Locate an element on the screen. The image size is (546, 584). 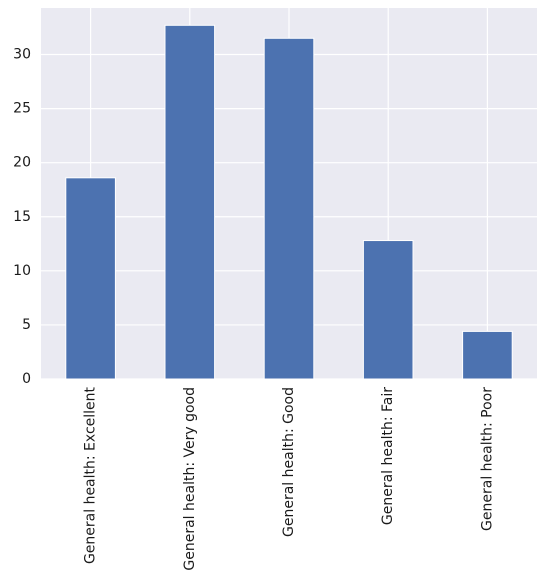
x-tick-label: General health: Fair is located at coordinates (388, 456).